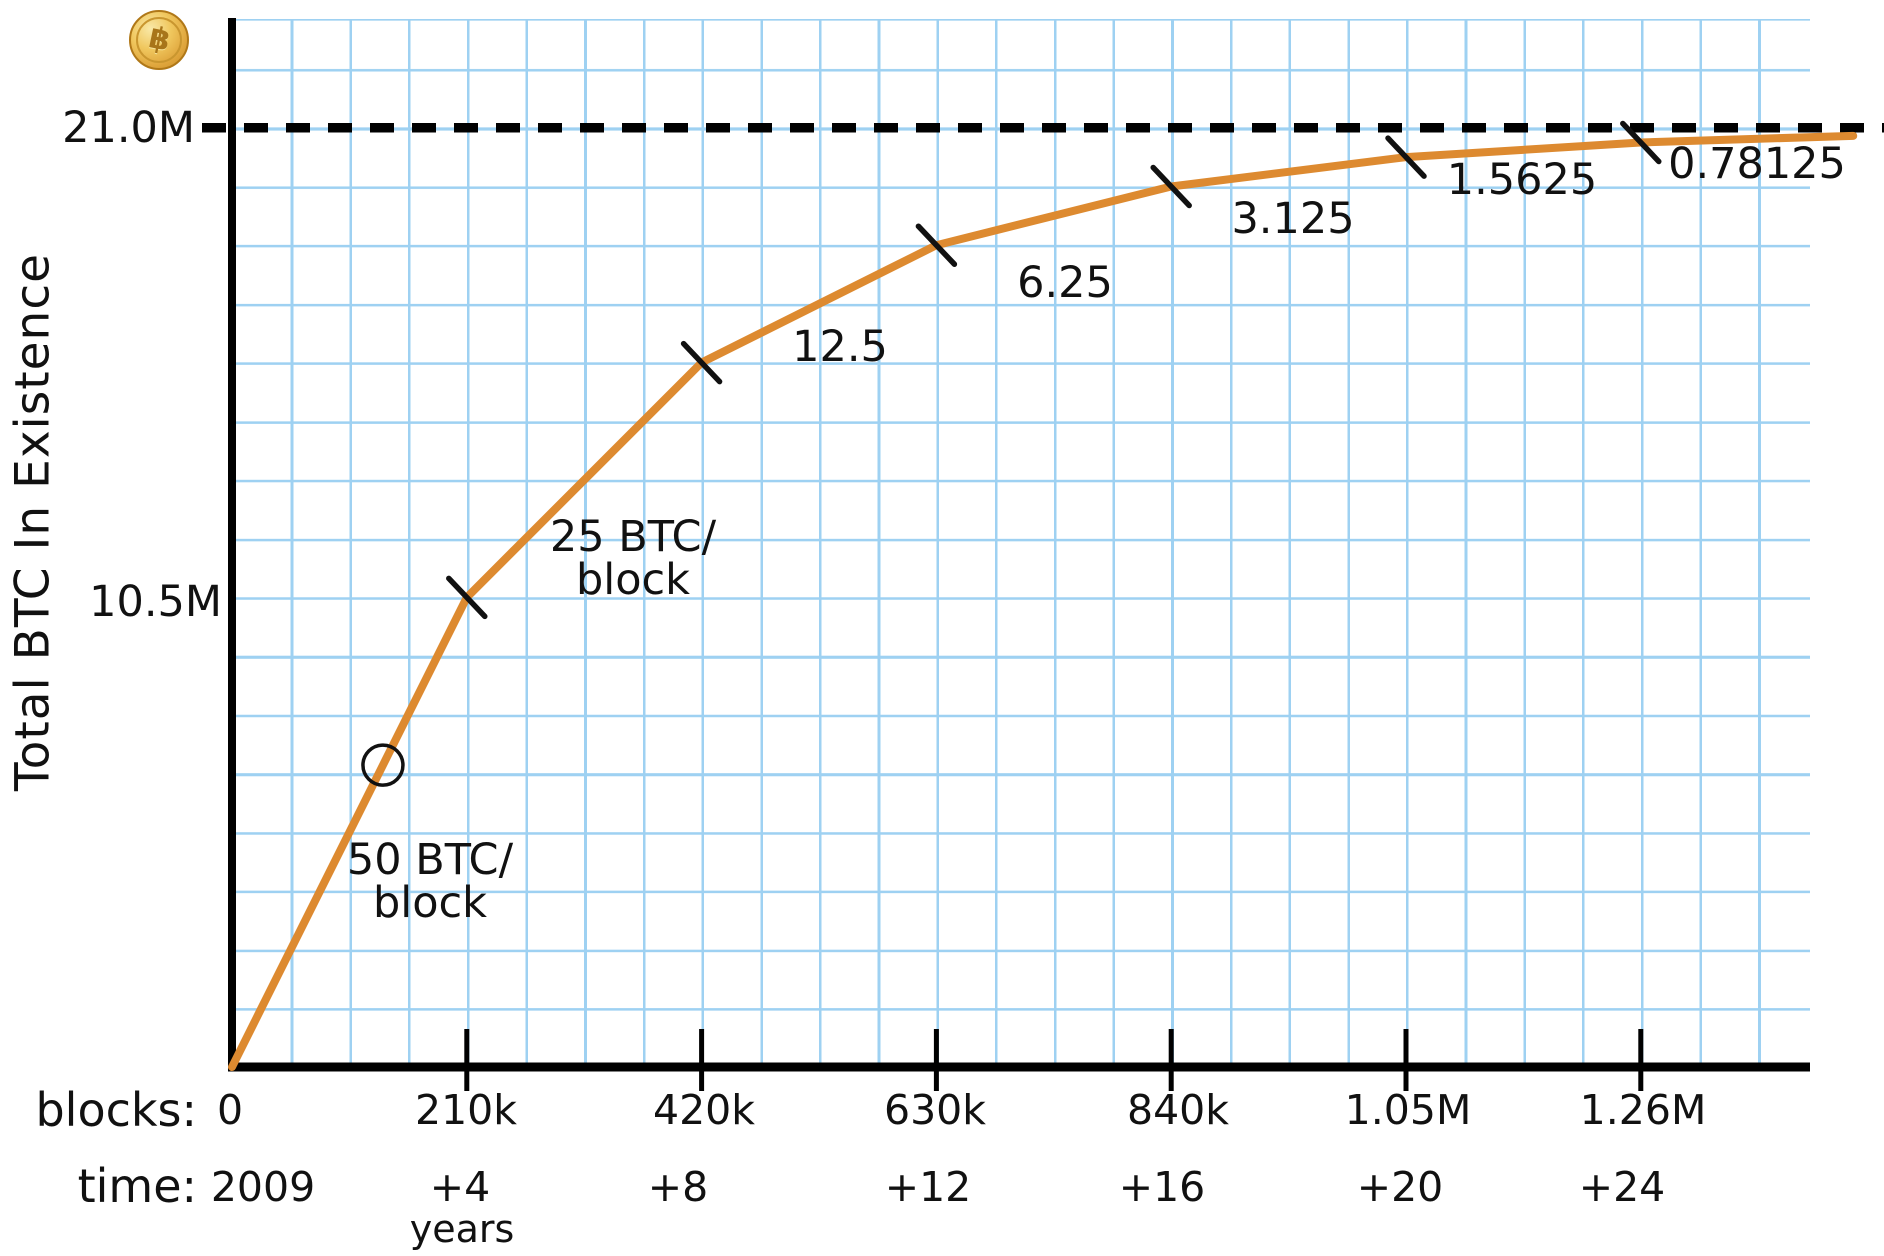 The height and width of the screenshot is (1256, 1884). Describe the element at coordinates (460, 1187) in the screenshot. I see `time-tick-4: +4` at that location.